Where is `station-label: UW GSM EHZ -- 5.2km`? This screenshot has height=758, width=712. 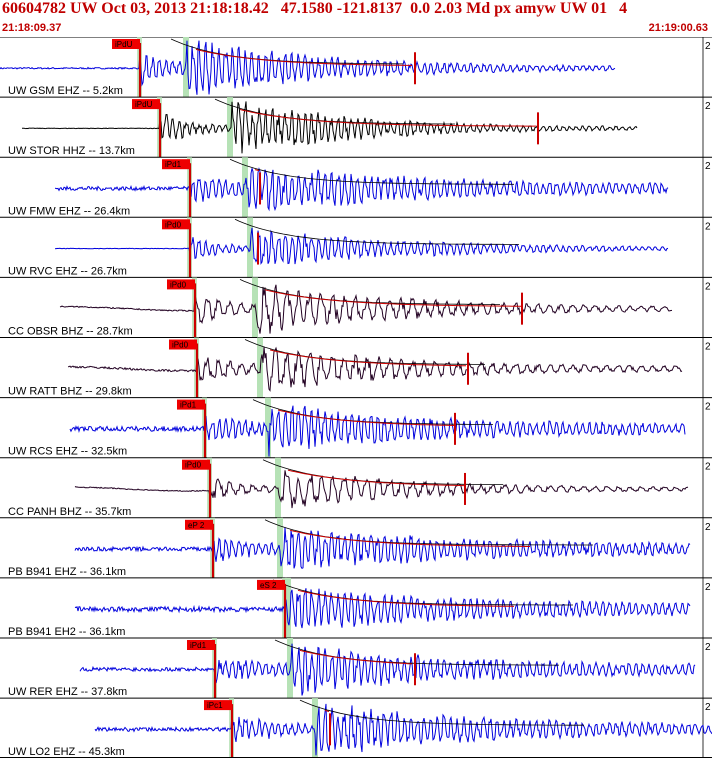
station-label: UW GSM EHZ -- 5.2km is located at coordinates (65, 91).